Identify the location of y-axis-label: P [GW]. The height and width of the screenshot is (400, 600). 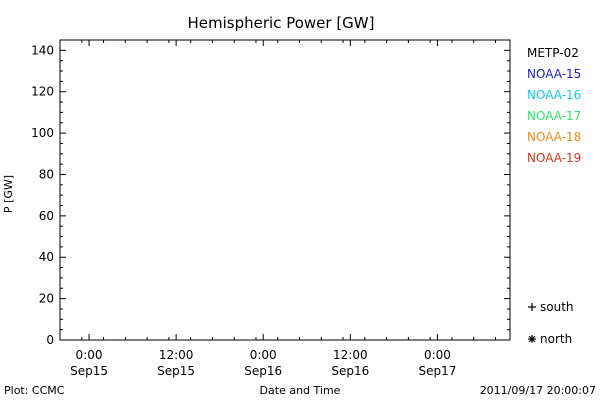
(8, 194).